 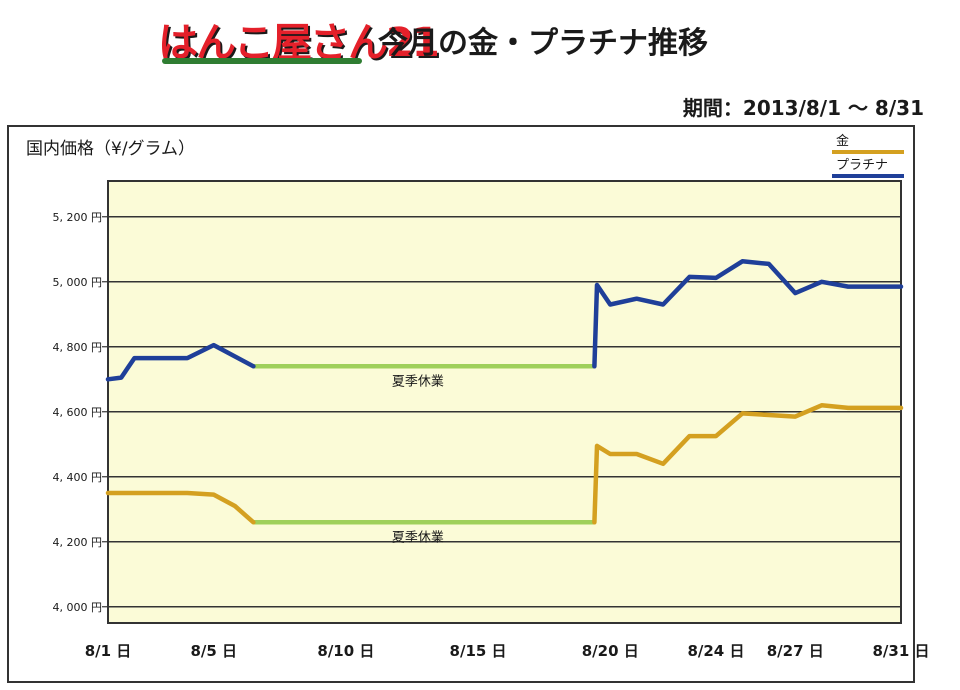 What do you see at coordinates (715, 651) in the screenshot?
I see `x-tick-label: 8/24 日` at bounding box center [715, 651].